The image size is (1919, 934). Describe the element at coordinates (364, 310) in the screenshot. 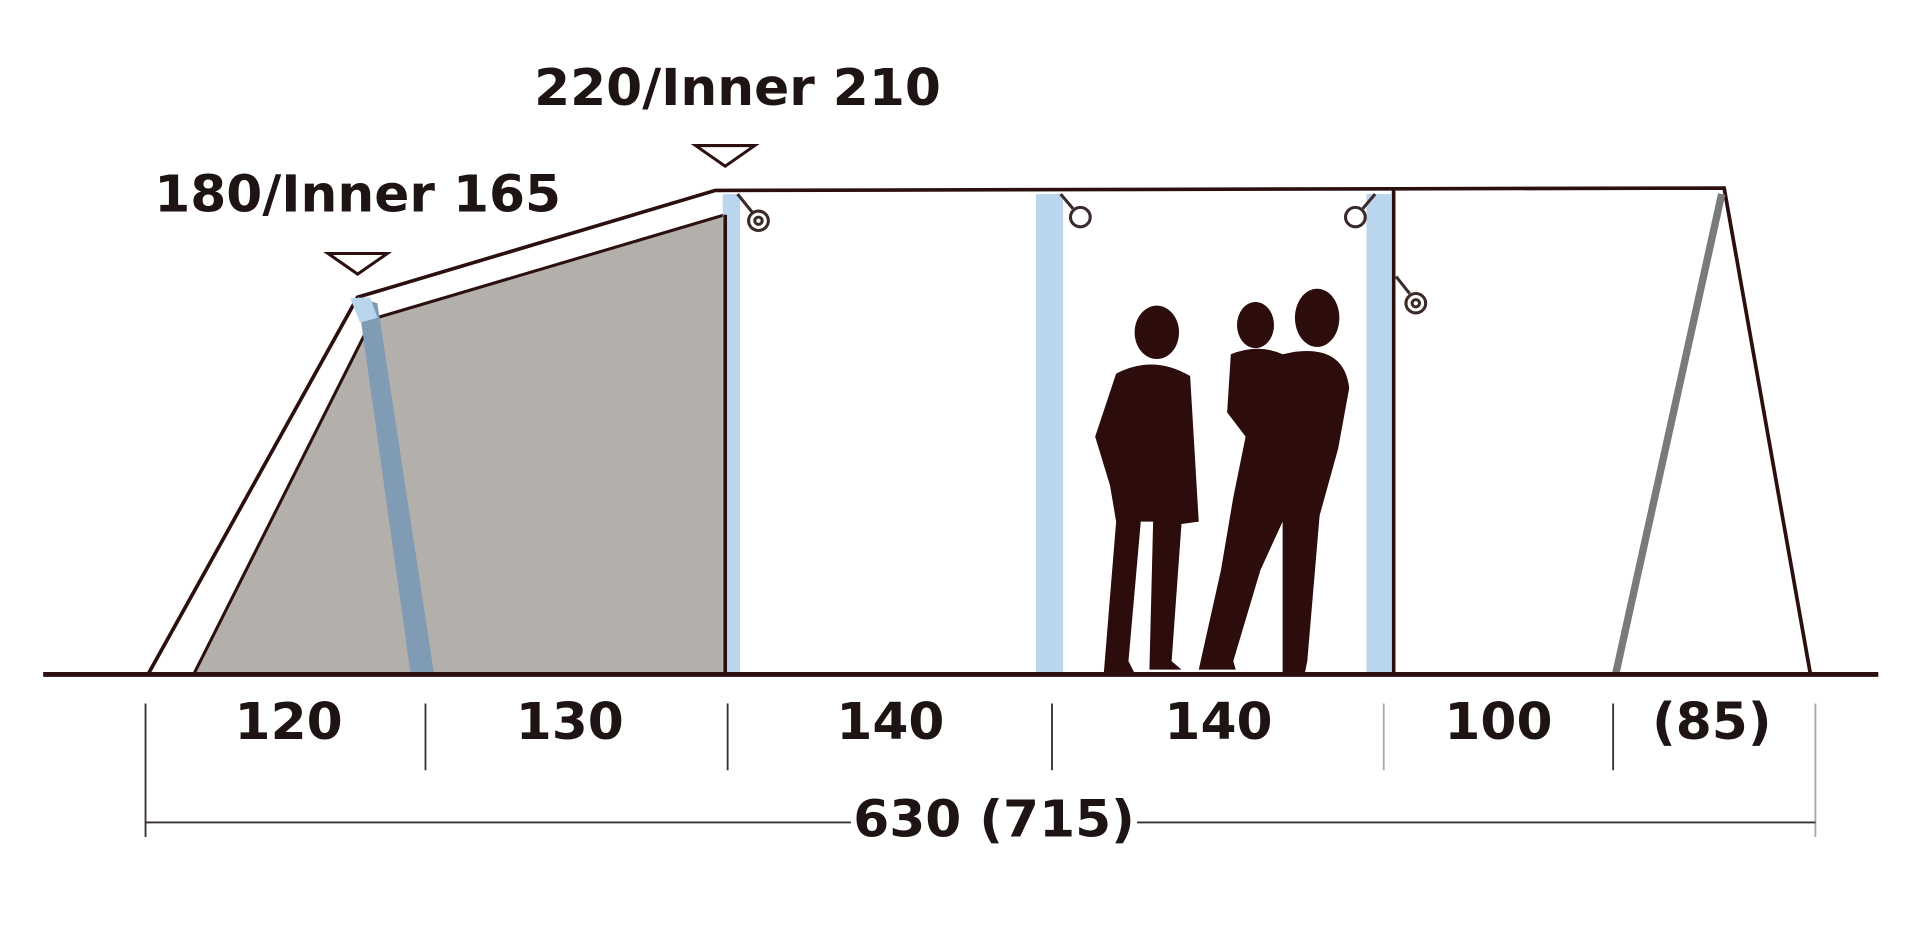

I see `pole-top` at that location.